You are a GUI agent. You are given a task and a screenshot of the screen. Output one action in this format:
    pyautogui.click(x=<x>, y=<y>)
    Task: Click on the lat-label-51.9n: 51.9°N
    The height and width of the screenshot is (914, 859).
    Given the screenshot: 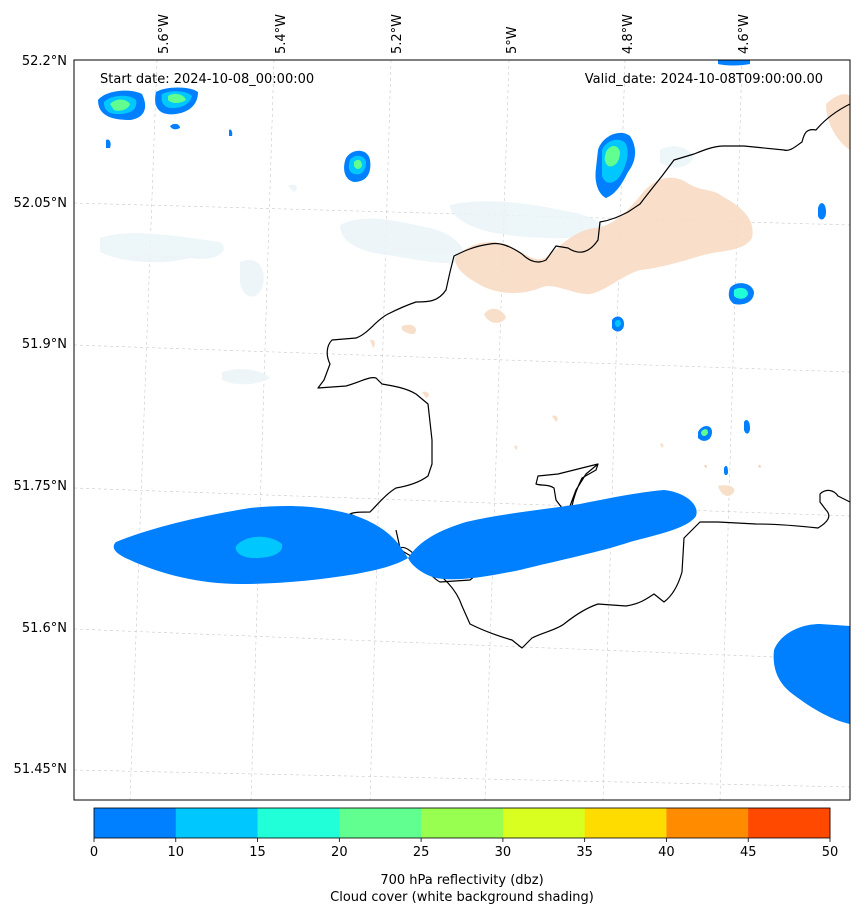 What is the action you would take?
    pyautogui.click(x=44, y=344)
    